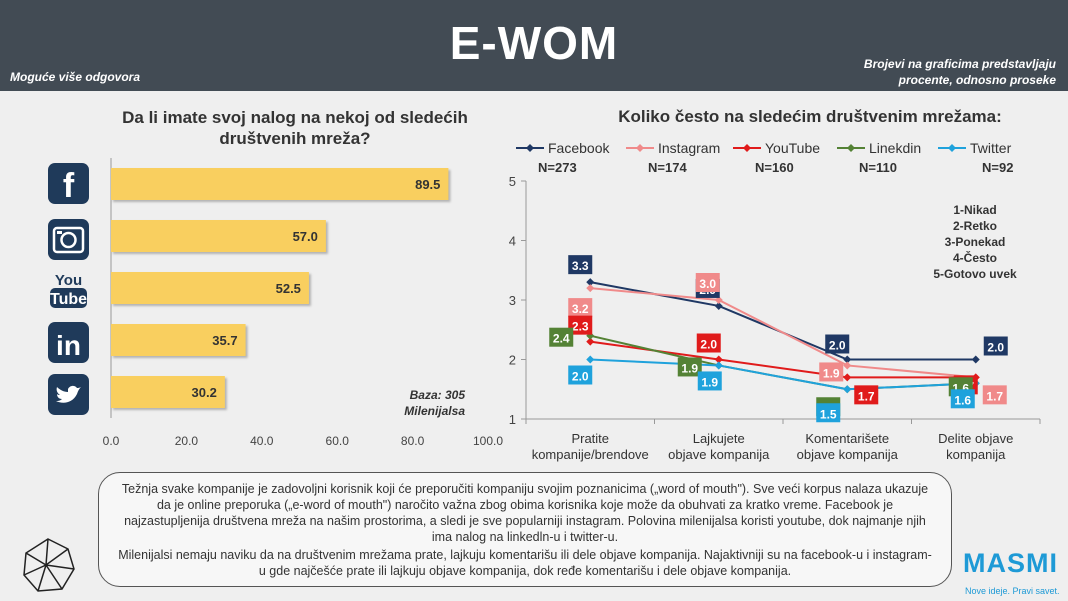 The height and width of the screenshot is (601, 1068). Describe the element at coordinates (512, 241) in the screenshot. I see `line-y-tick-label: 4` at that location.